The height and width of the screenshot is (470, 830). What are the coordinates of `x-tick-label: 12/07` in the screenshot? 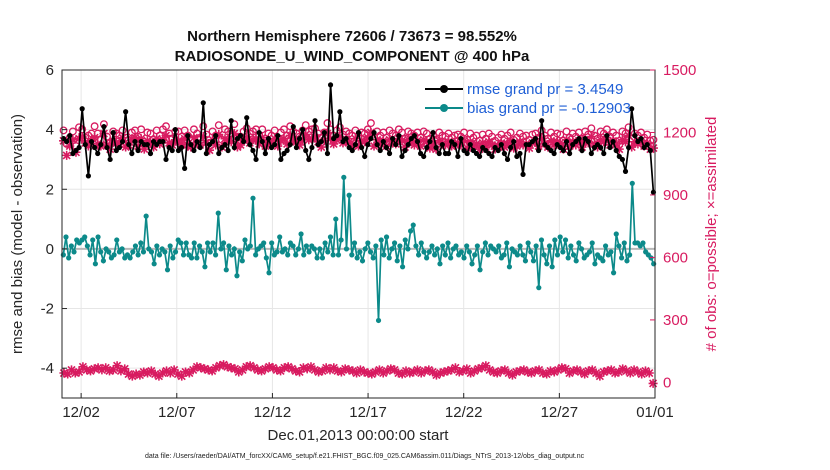 It's located at (177, 412).